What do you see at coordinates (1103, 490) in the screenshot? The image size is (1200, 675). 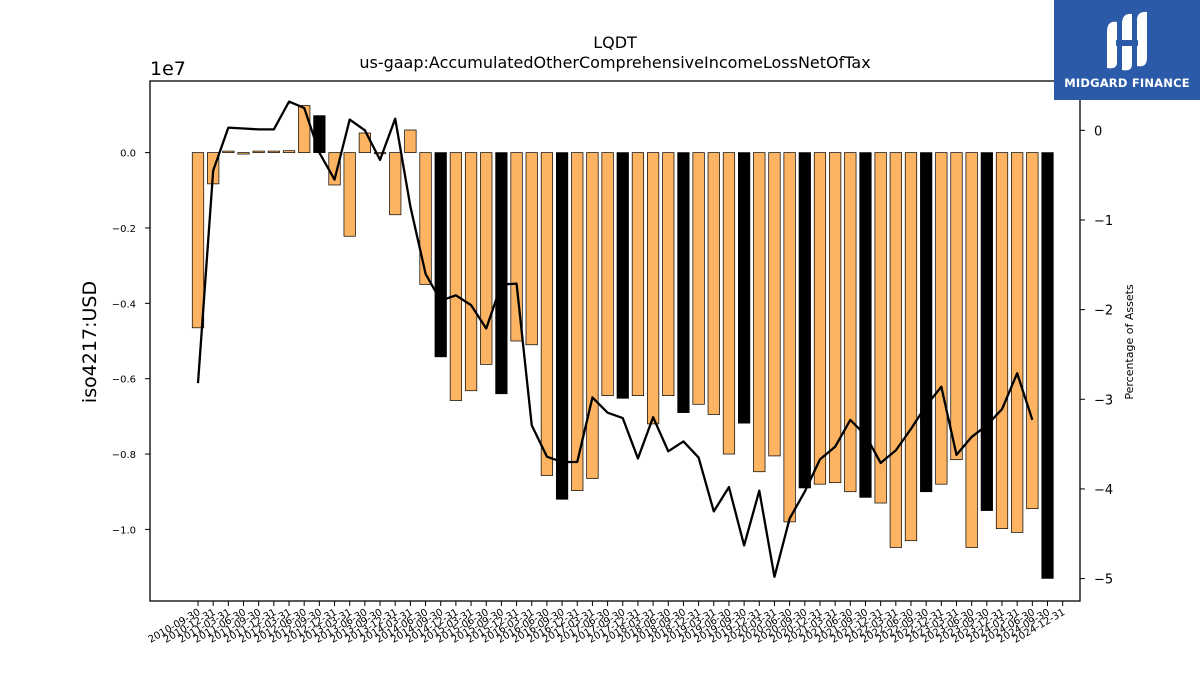 I see `y2-tick-label: −4` at bounding box center [1103, 490].